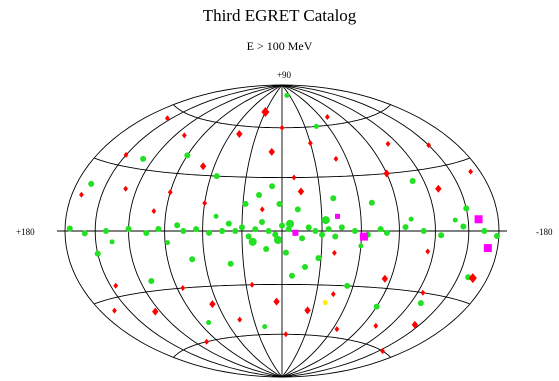 This screenshot has width=559, height=381. Describe the element at coordinates (279, 15) in the screenshot. I see `map-title: Third EGRET Catalog` at that location.